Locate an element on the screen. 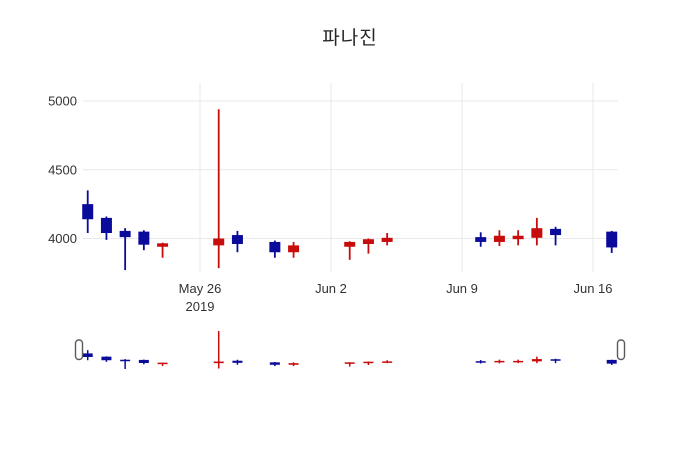 This screenshot has width=700, height=450. chart-title: 파나진 is located at coordinates (350, 38).